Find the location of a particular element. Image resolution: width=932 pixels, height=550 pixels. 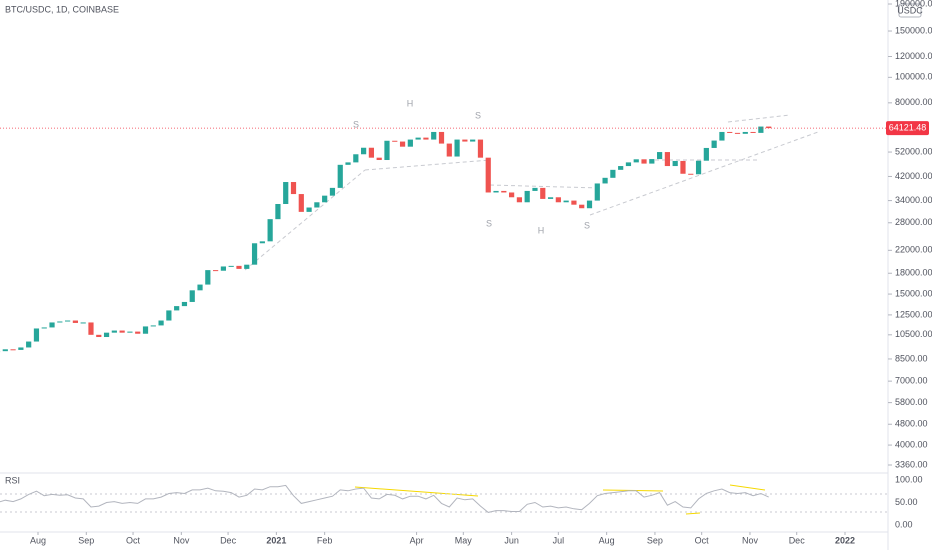

x-tick-label: Jul is located at coordinates (559, 540).